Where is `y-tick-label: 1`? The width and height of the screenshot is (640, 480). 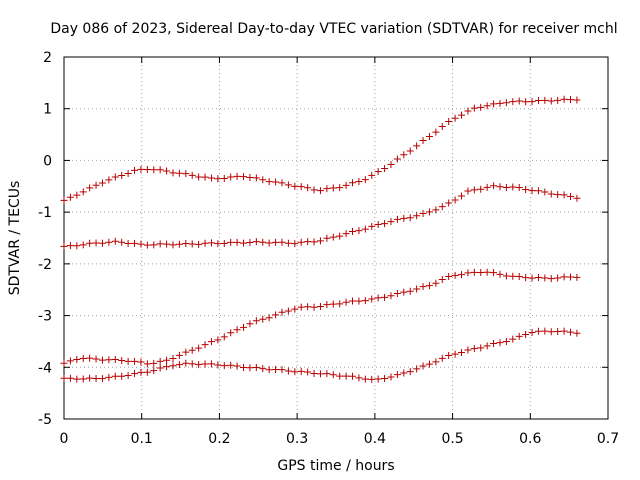 y-tick-label: 1 is located at coordinates (47, 110).